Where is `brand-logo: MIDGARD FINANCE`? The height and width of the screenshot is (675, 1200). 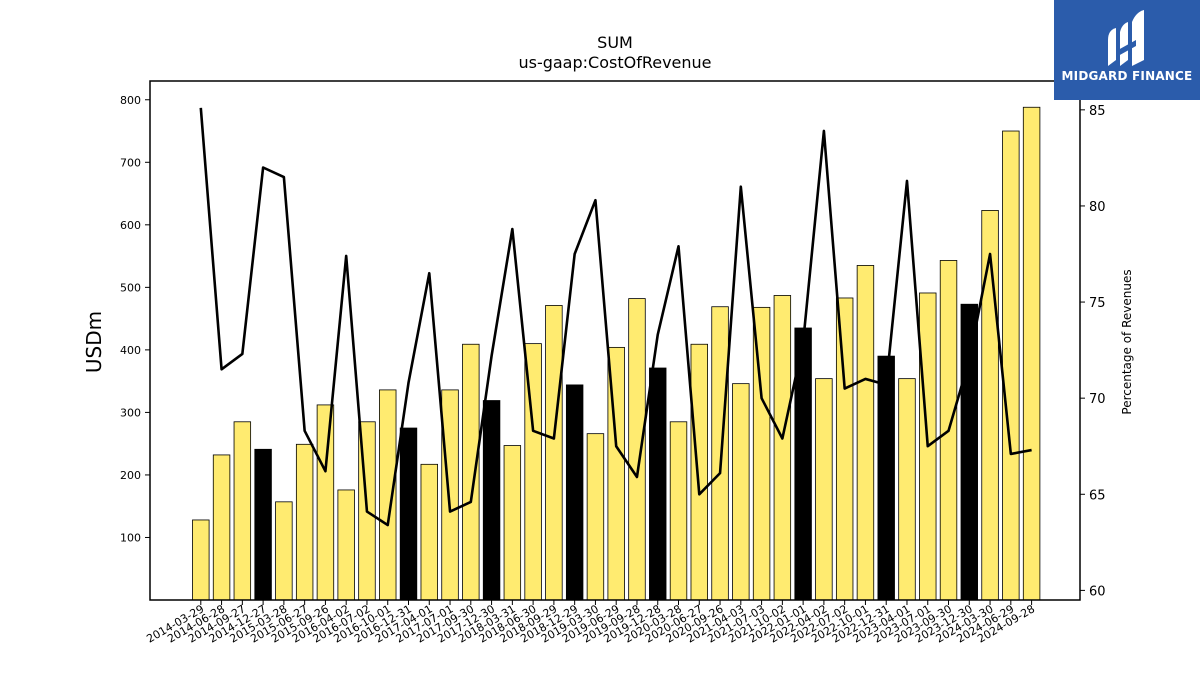
brand-logo: MIDGARD FINANCE is located at coordinates (1127, 50).